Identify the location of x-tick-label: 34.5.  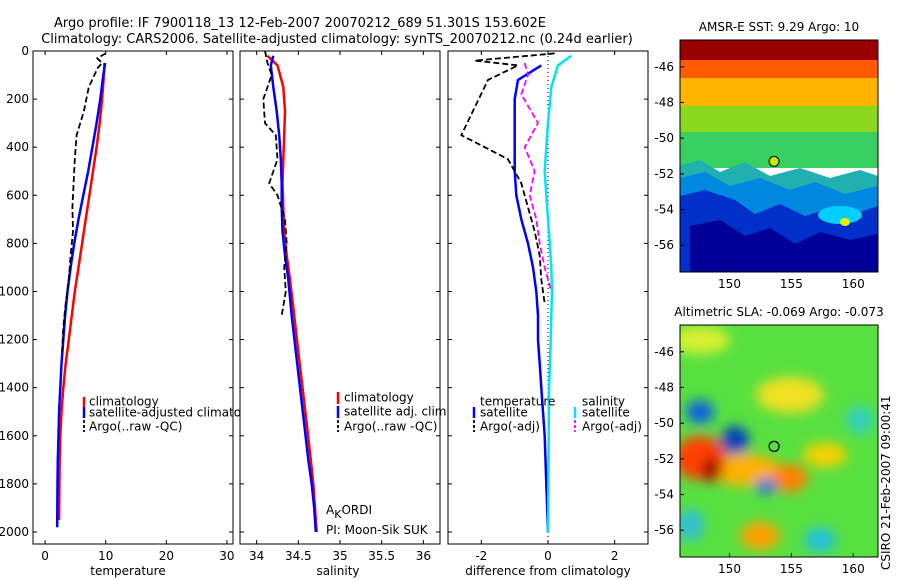
(298, 556).